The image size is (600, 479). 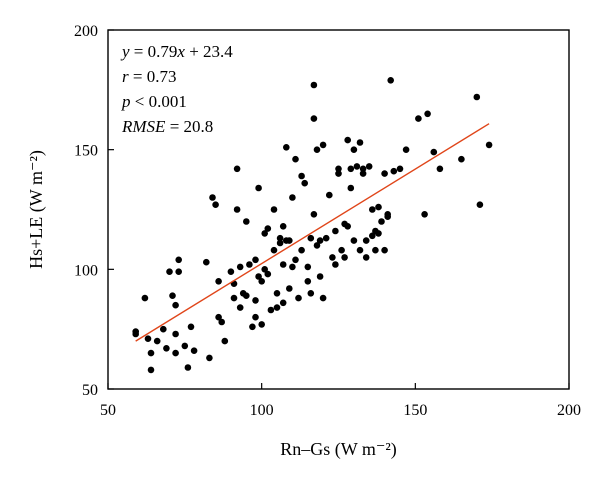 What do you see at coordinates (415, 410) in the screenshot?
I see `x-tick-label-150: 150` at bounding box center [415, 410].